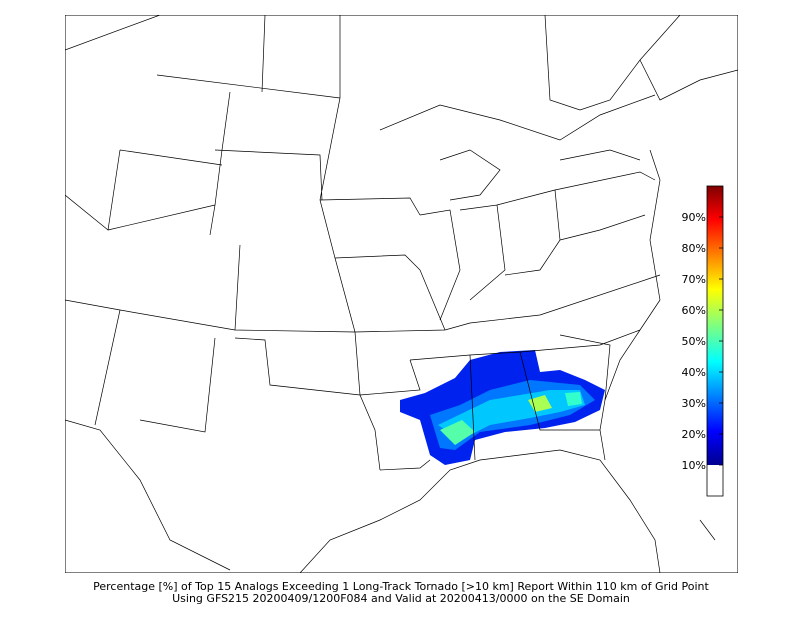 Image resolution: width=803 pixels, height=620 pixels. What do you see at coordinates (694, 434) in the screenshot?
I see `colorbar-tick-label: 20%` at bounding box center [694, 434].